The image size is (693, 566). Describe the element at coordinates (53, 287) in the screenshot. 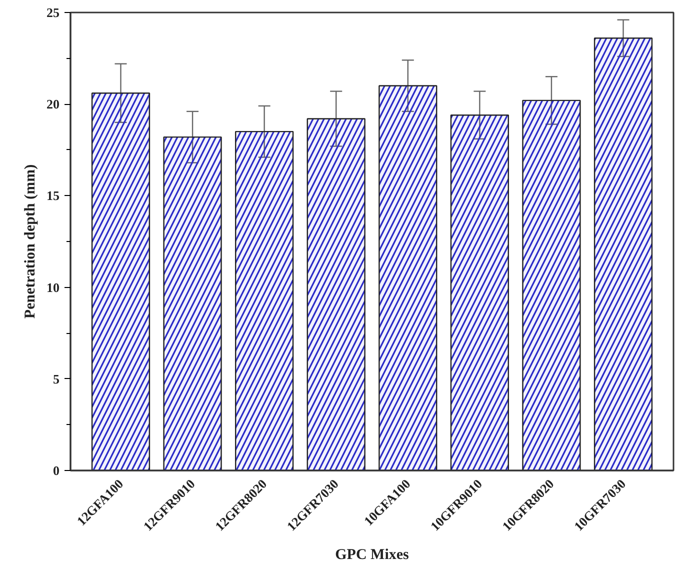

I see `y-tick-label: 10` at that location.